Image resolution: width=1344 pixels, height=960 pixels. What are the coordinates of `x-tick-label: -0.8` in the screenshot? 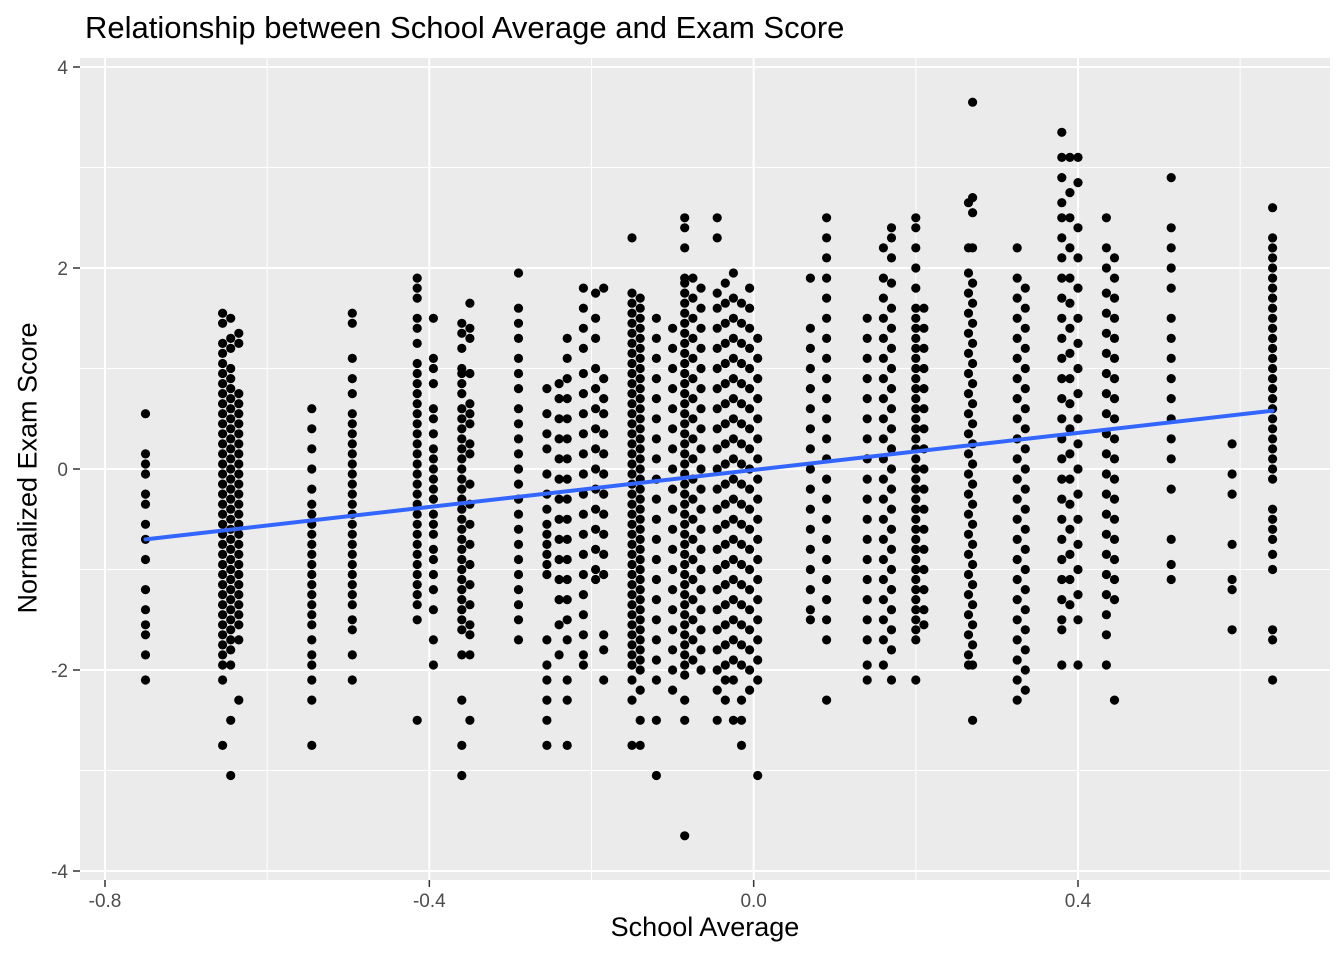 It's located at (105, 901).